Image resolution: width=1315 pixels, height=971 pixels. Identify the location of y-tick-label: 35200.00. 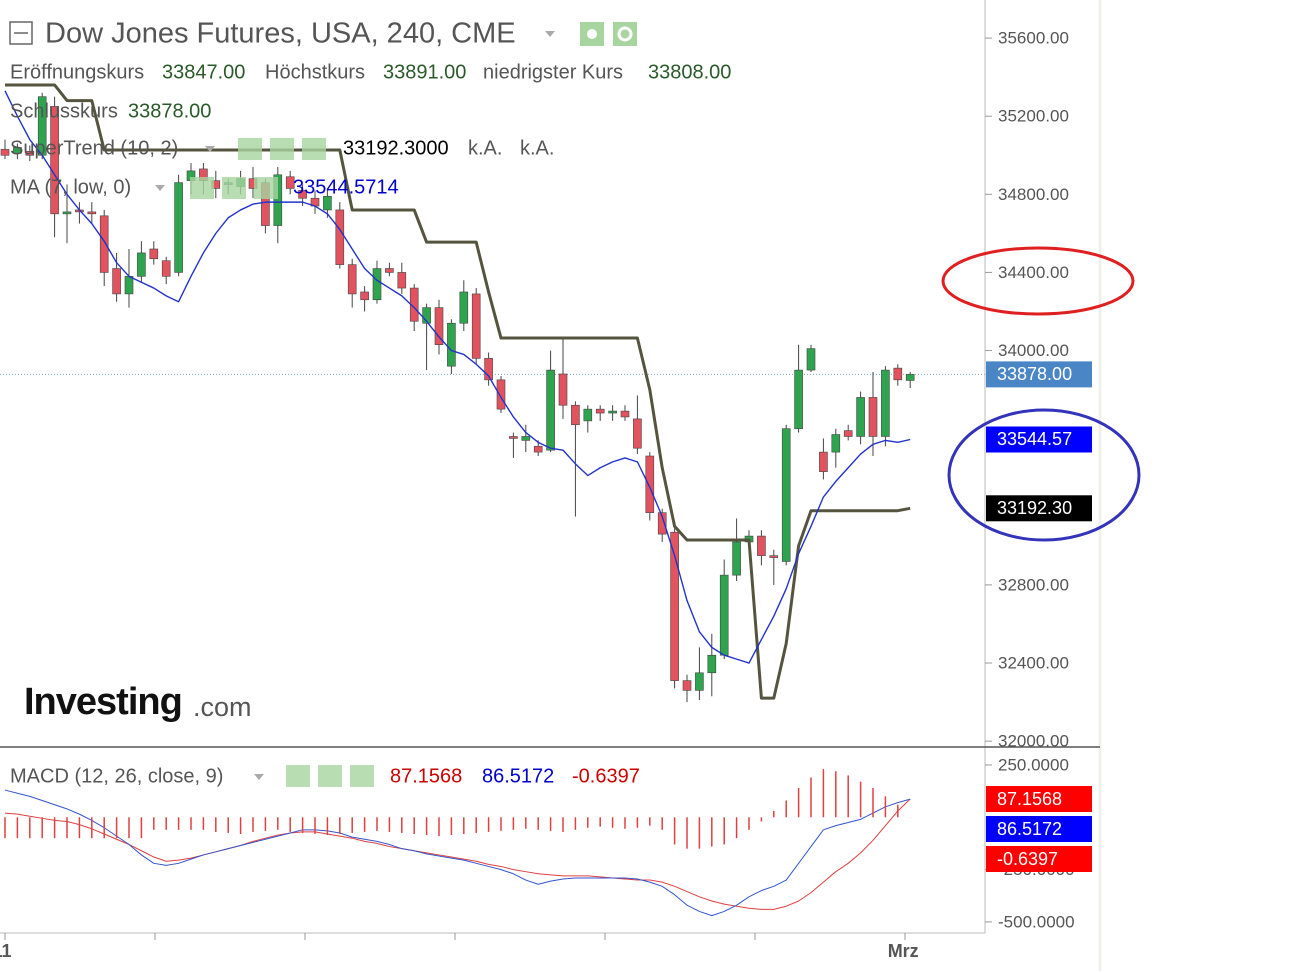
(1033, 116).